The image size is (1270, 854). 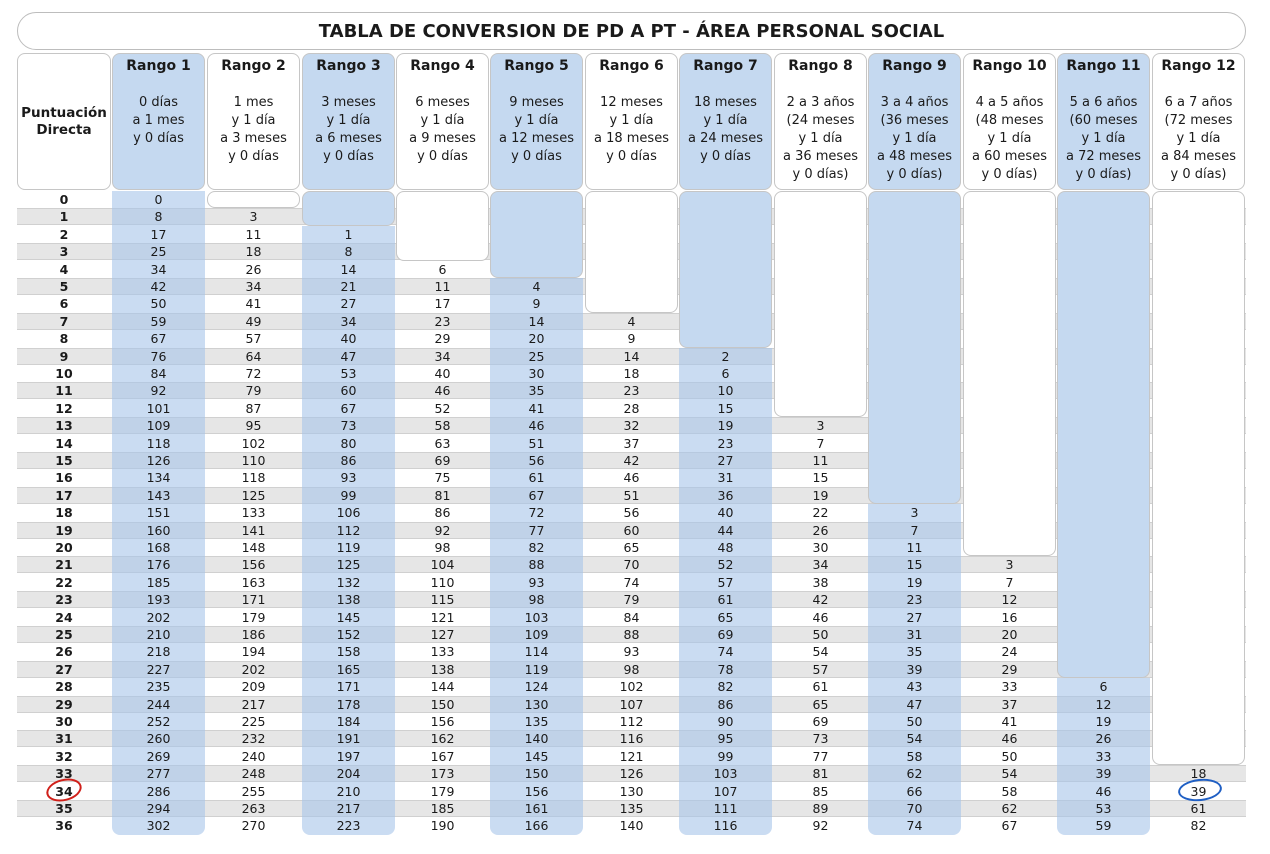 What do you see at coordinates (158, 652) in the screenshot?
I see `pt-cell: 218` at bounding box center [158, 652].